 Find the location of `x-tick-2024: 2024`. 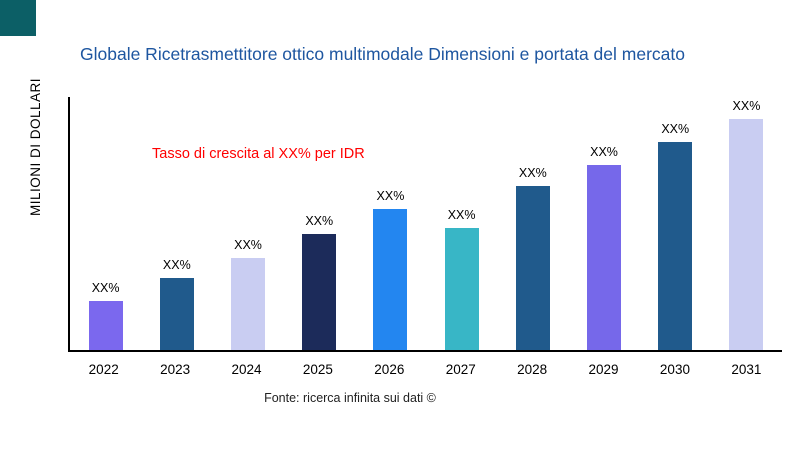

x-tick-2024: 2024 is located at coordinates (246, 369).